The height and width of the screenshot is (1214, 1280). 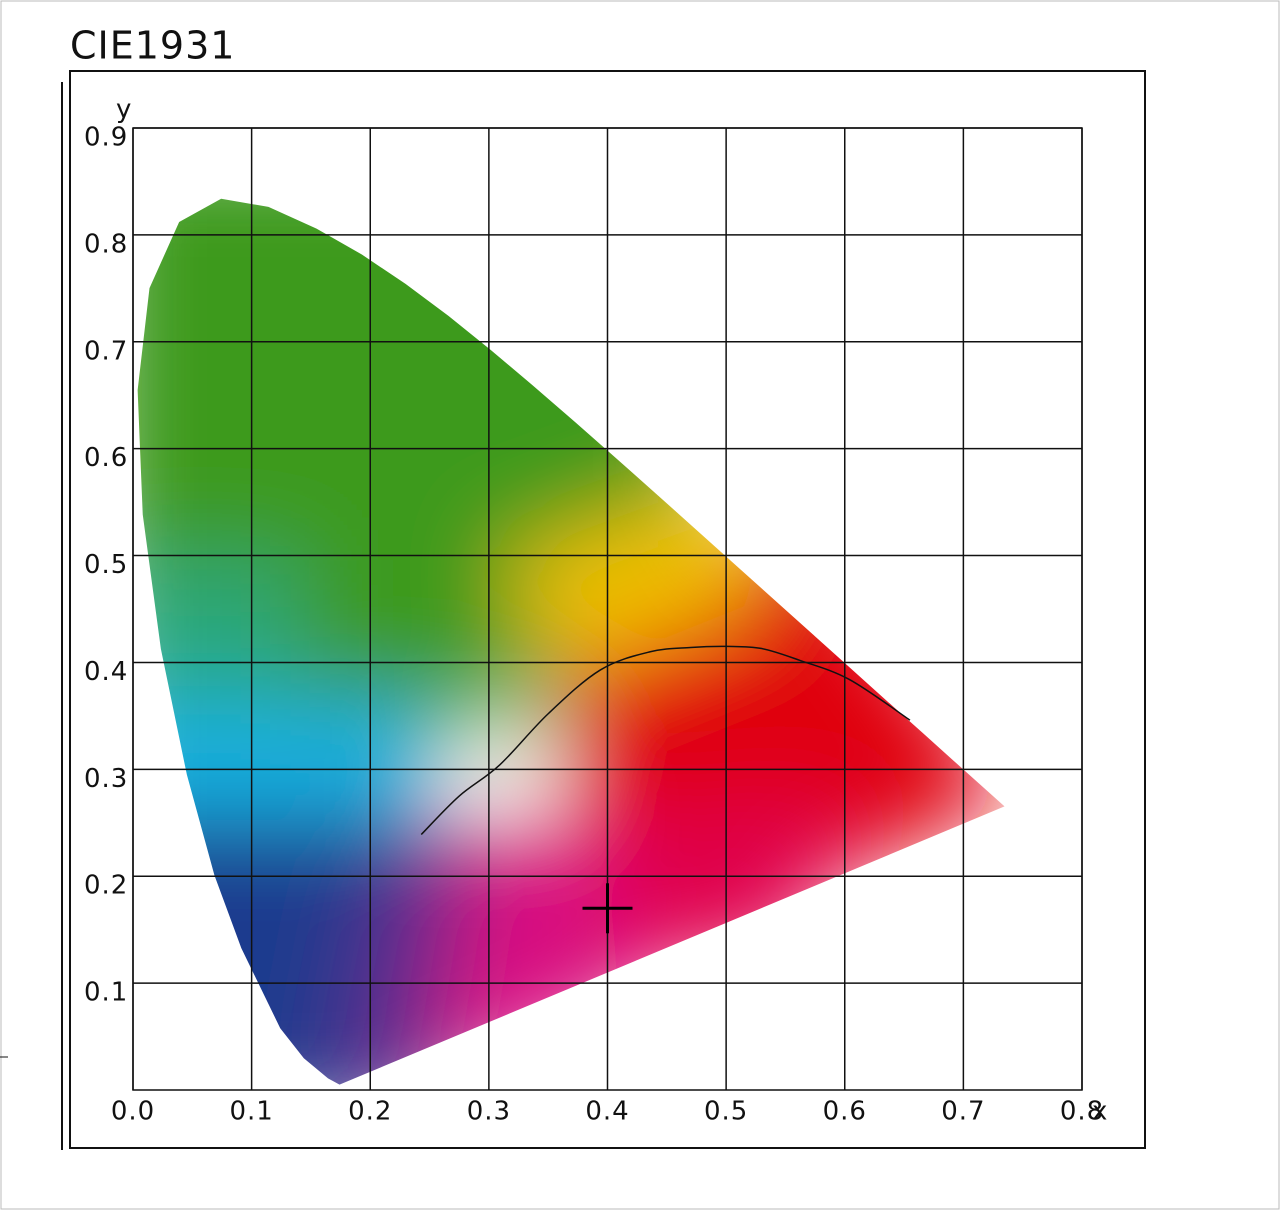 I want to click on y-axis-label: y, so click(x=124, y=110).